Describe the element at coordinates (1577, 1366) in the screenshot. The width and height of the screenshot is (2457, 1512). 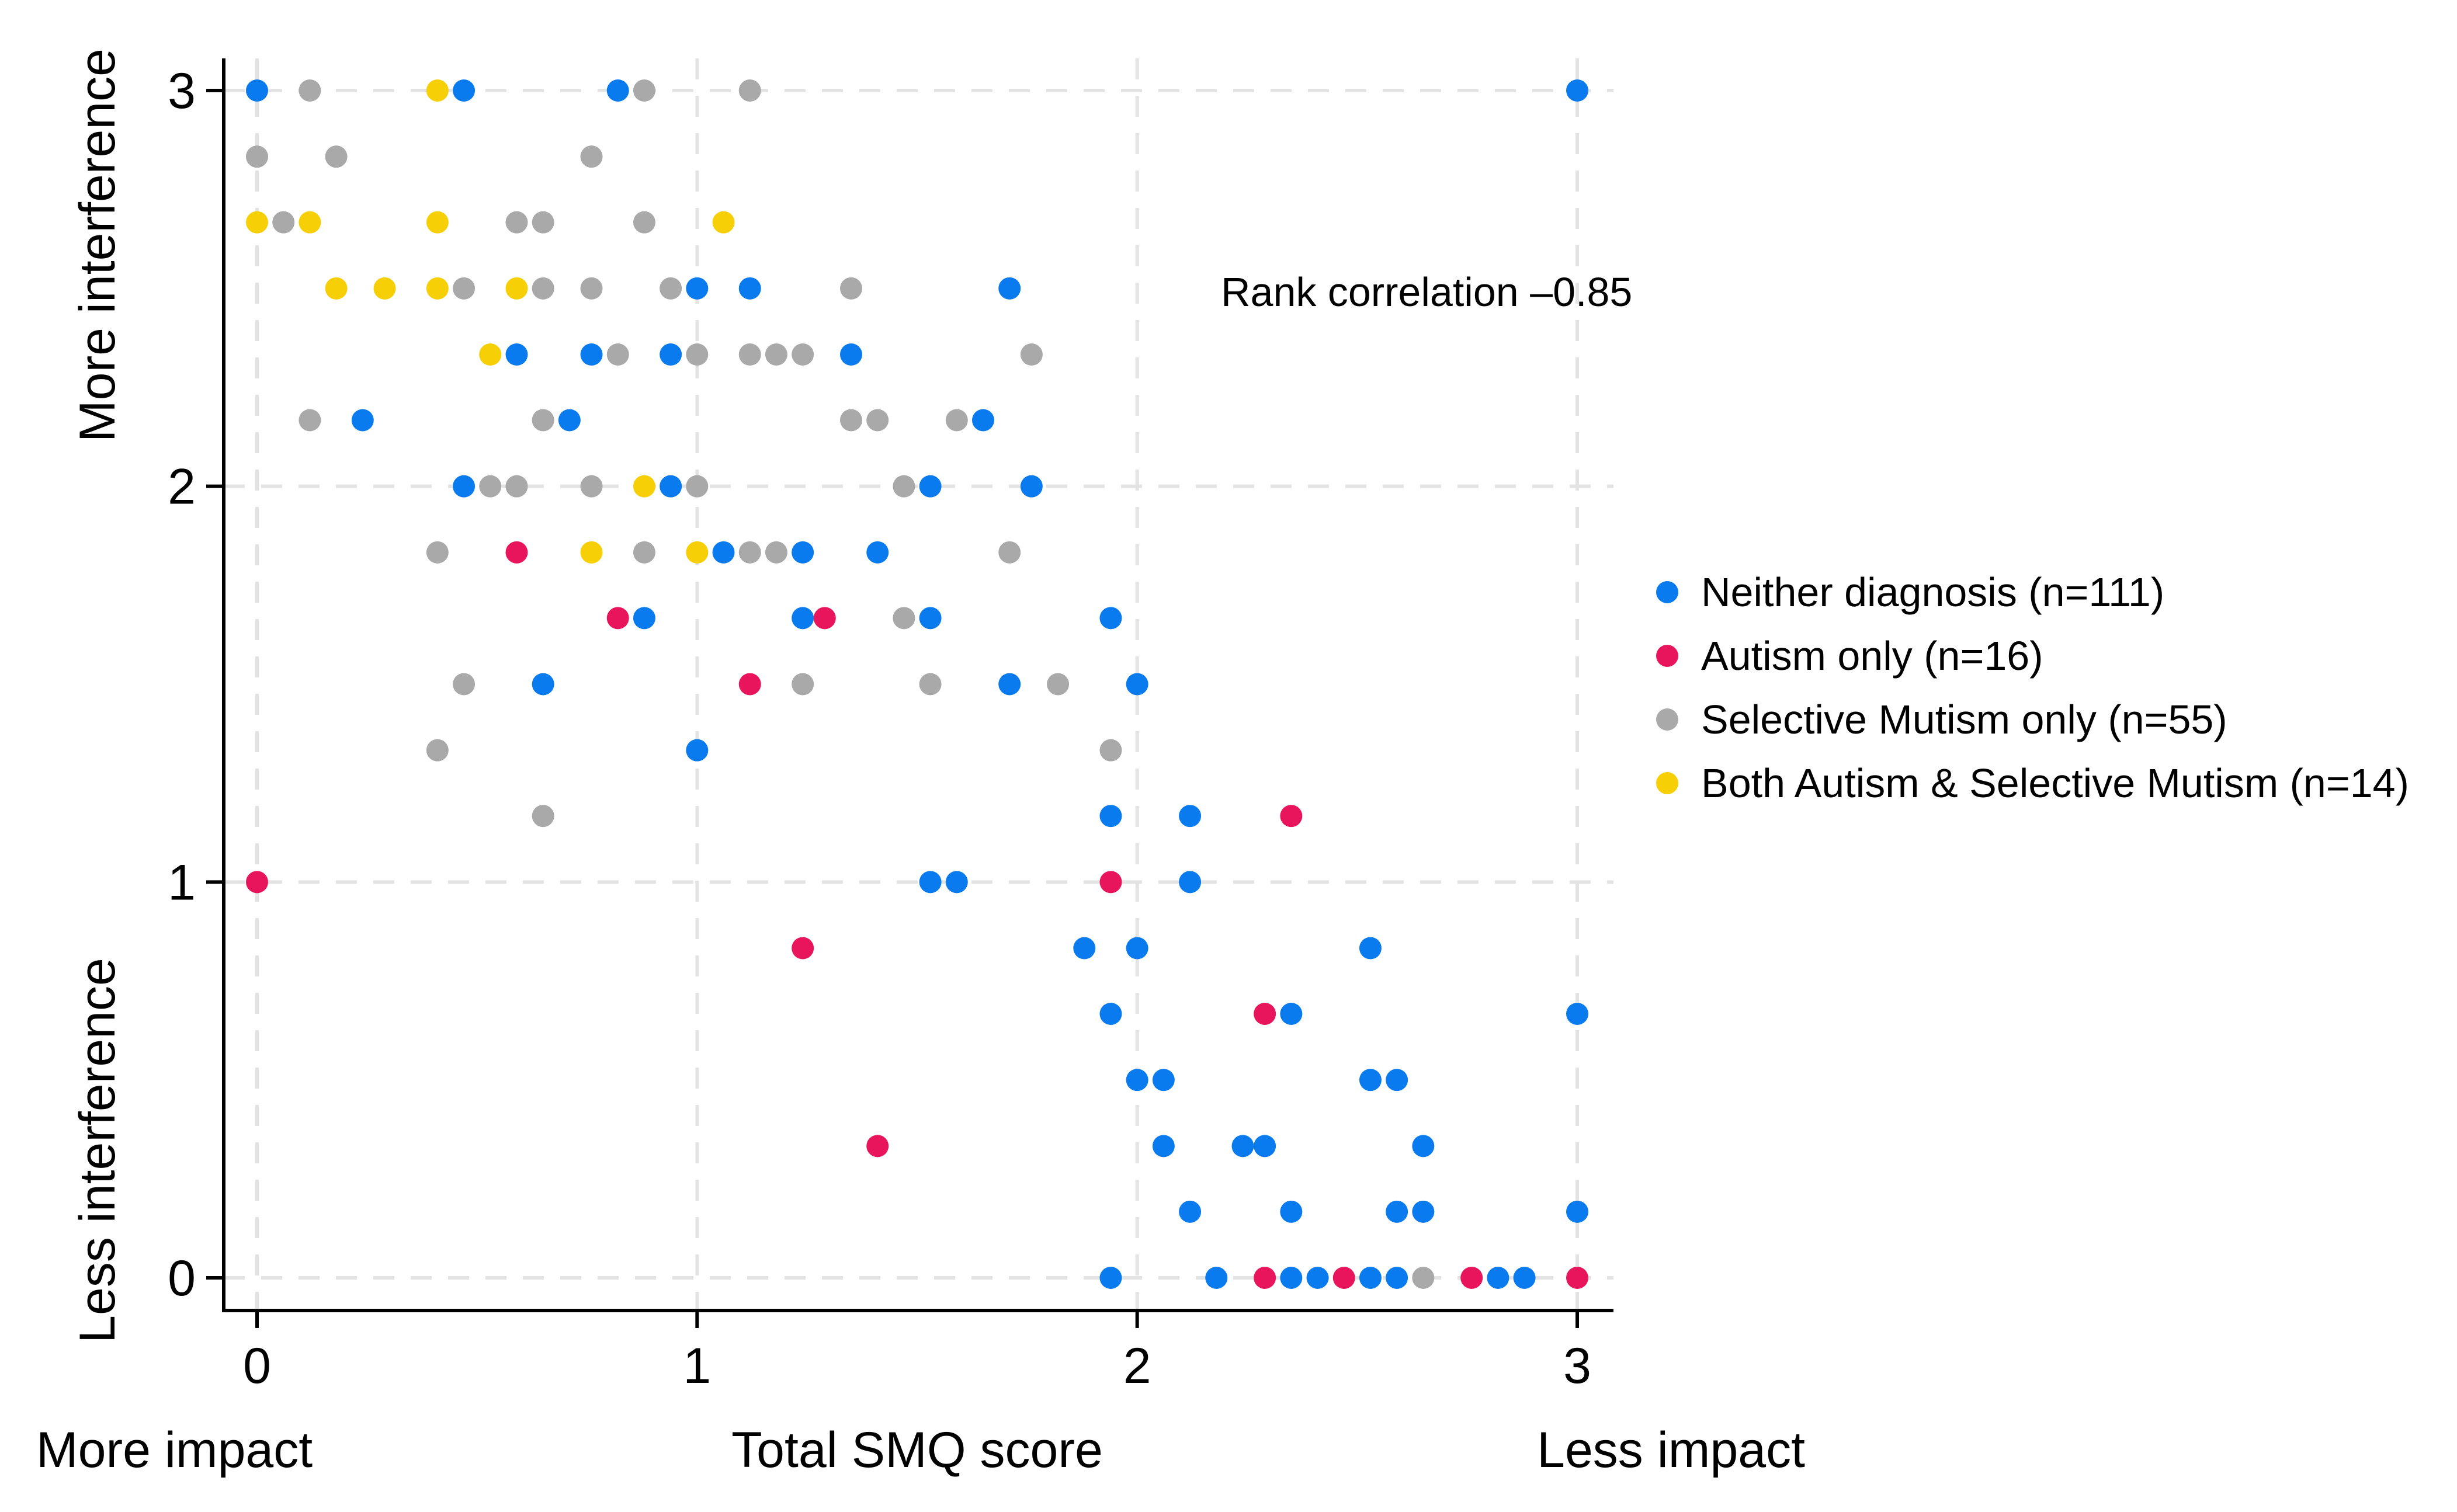
I see `x-tick-label: 3` at that location.